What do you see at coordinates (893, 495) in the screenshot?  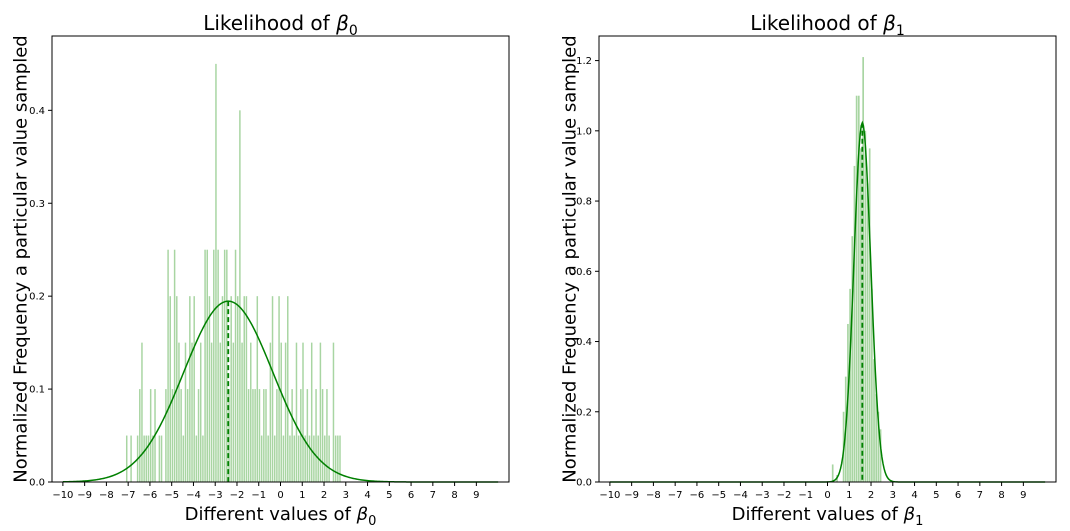 I see `x-tick-label: 3` at bounding box center [893, 495].